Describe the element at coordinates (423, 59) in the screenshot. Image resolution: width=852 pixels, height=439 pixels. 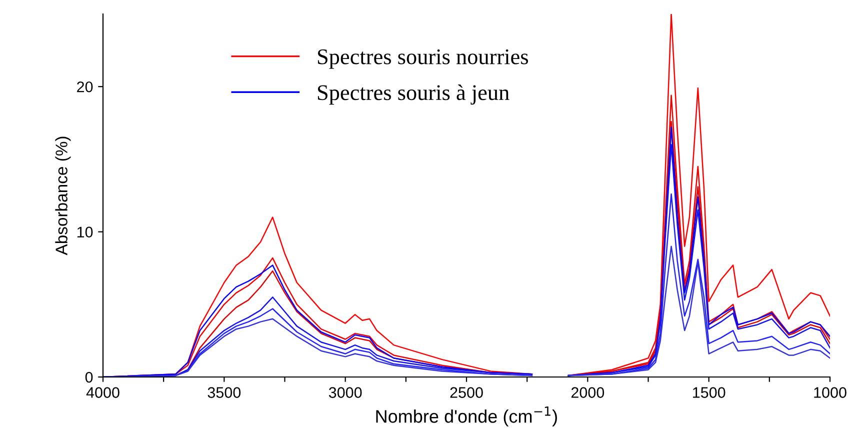
I see `legend-label: Spectres souris nourries` at that location.